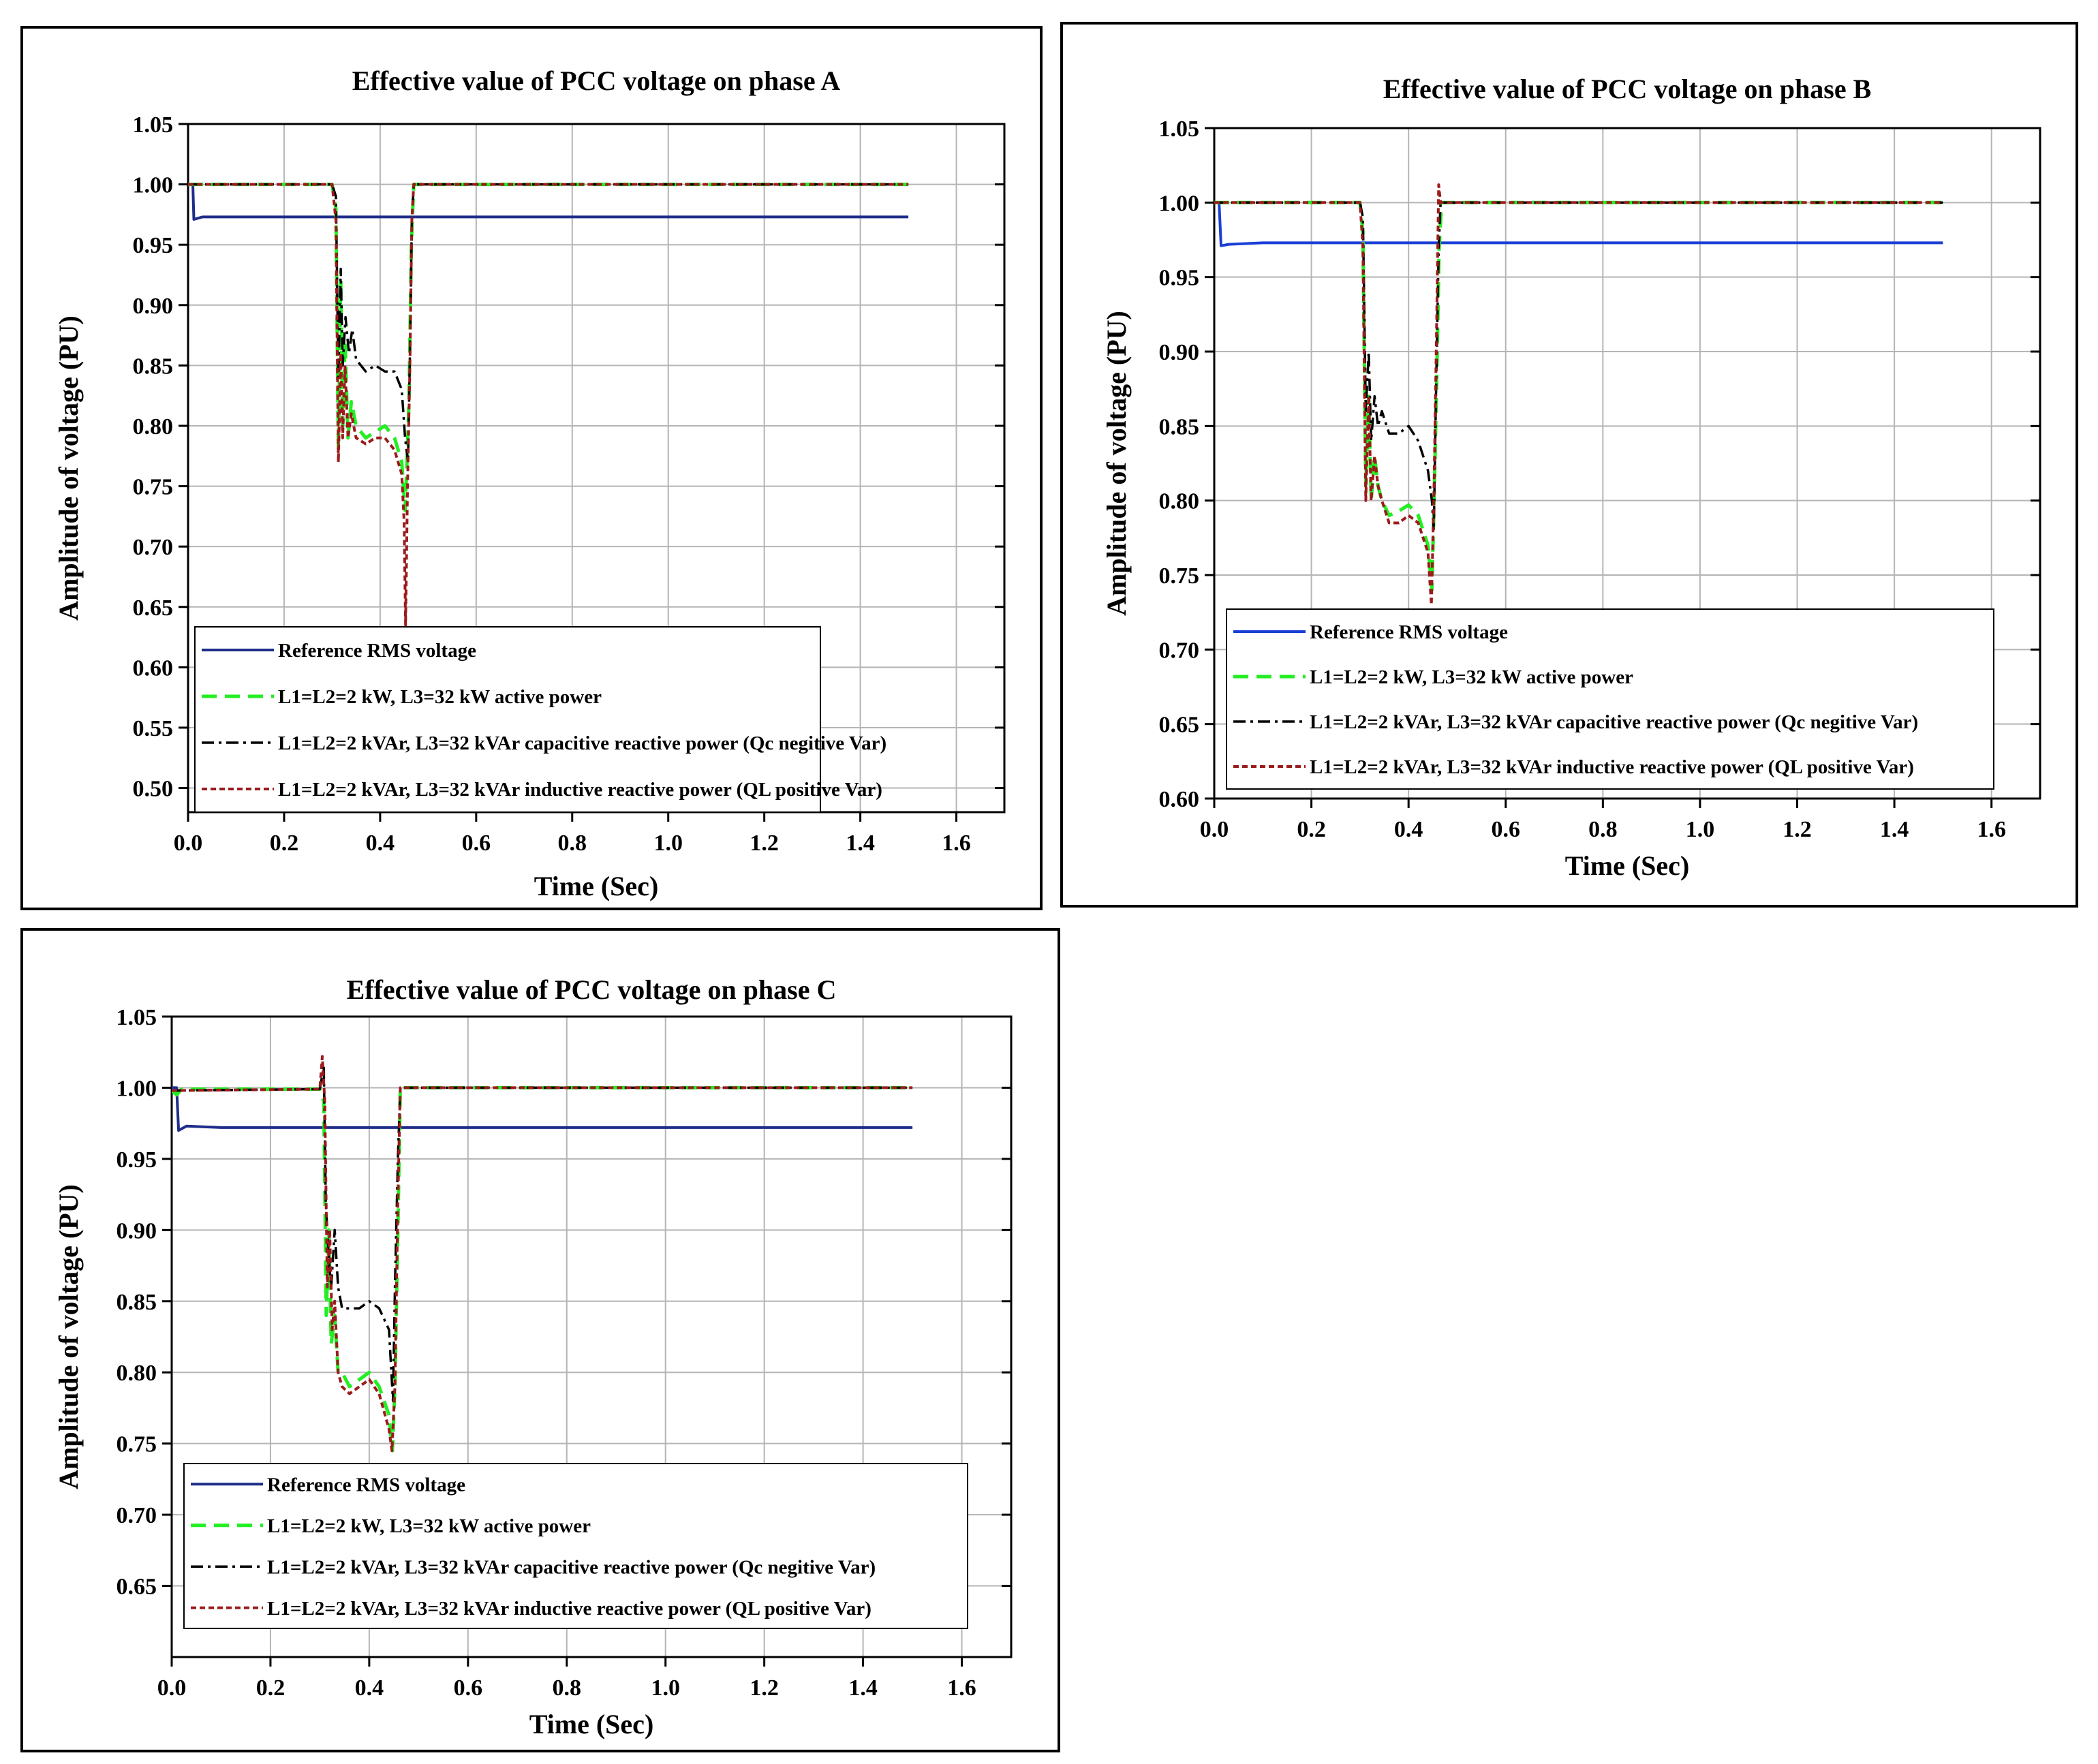 This screenshot has height=1764, width=2098. Describe the element at coordinates (153, 789) in the screenshot. I see `y-tick-label: 0.50` at that location.